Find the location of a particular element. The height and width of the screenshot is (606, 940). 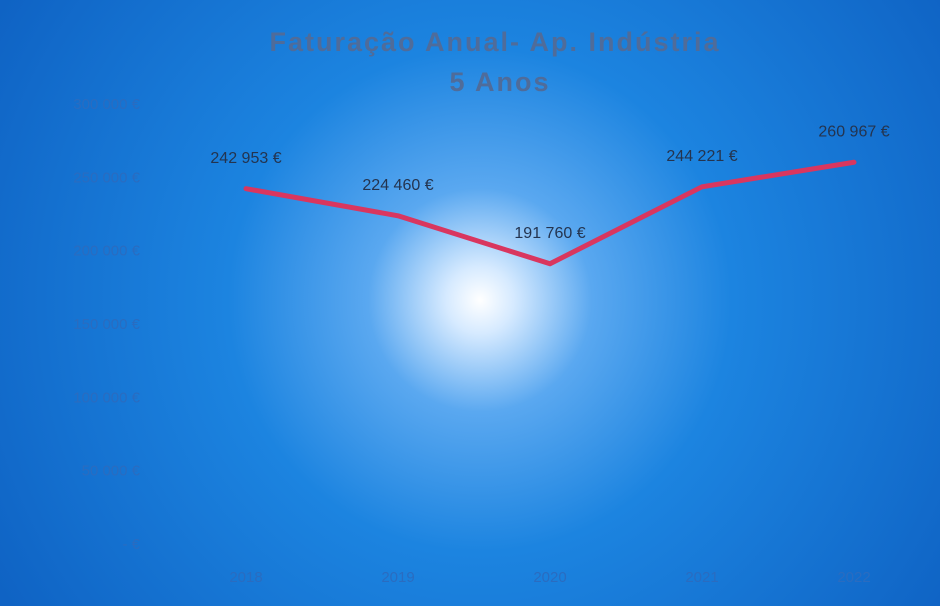

x-tick-label: 2020 is located at coordinates (549, 577).